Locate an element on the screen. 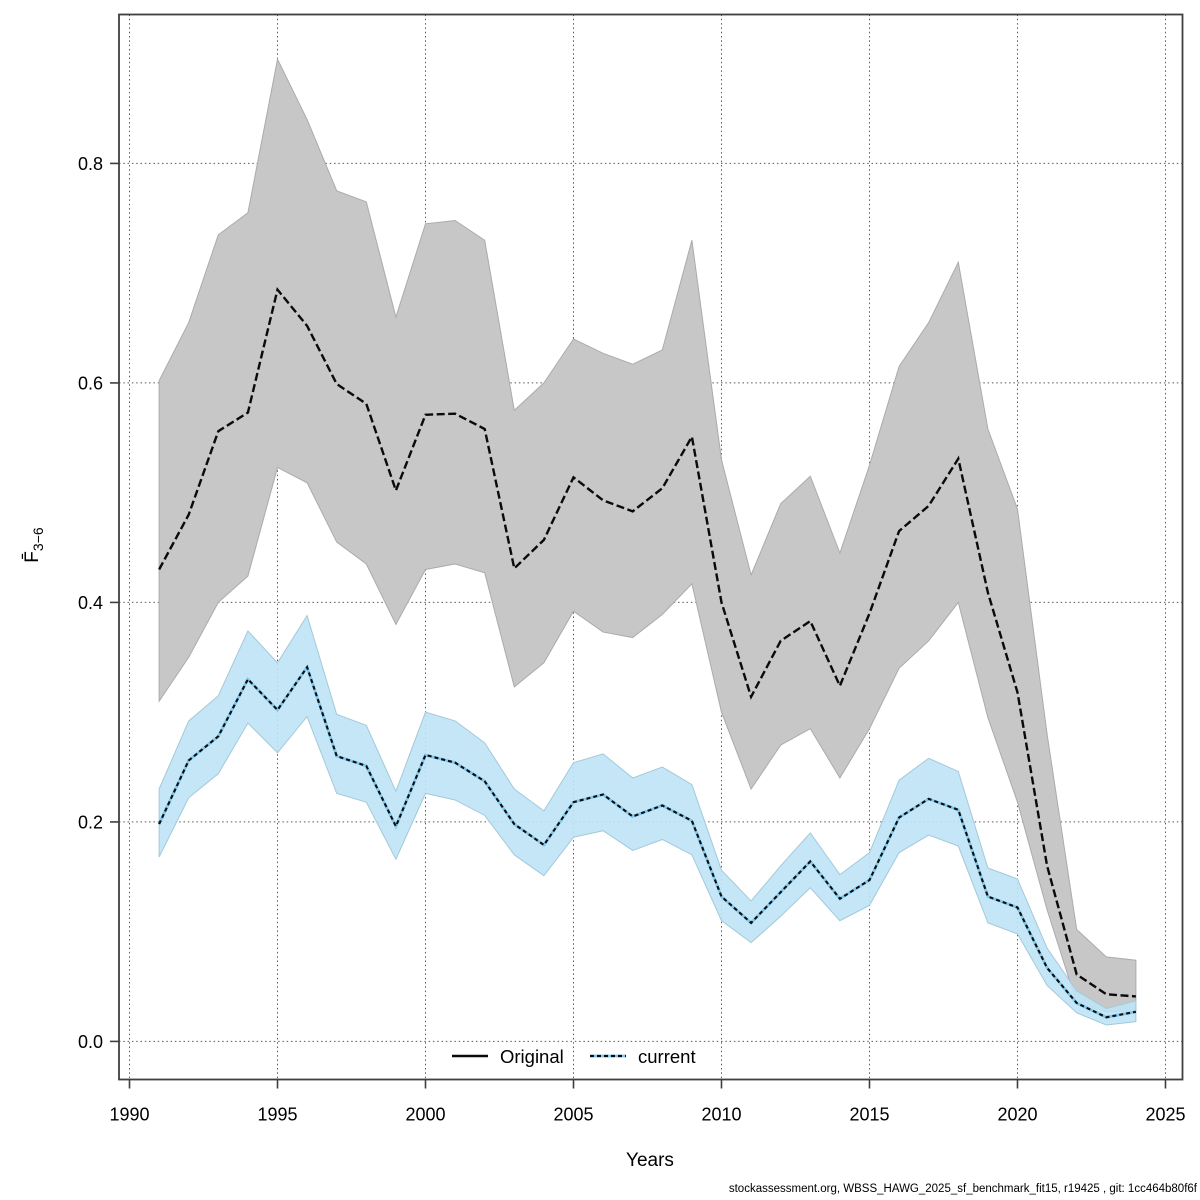 This screenshot has height=1200, width=1200. x-tick-label: 1990 is located at coordinates (129, 1115).